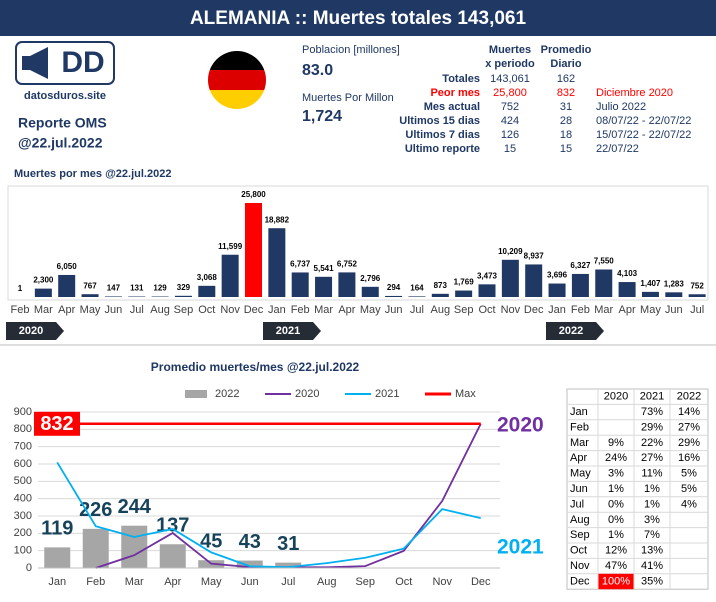 This screenshot has width=716, height=602. Describe the element at coordinates (23, 481) in the screenshot. I see `y-tick-label: 500` at that location.